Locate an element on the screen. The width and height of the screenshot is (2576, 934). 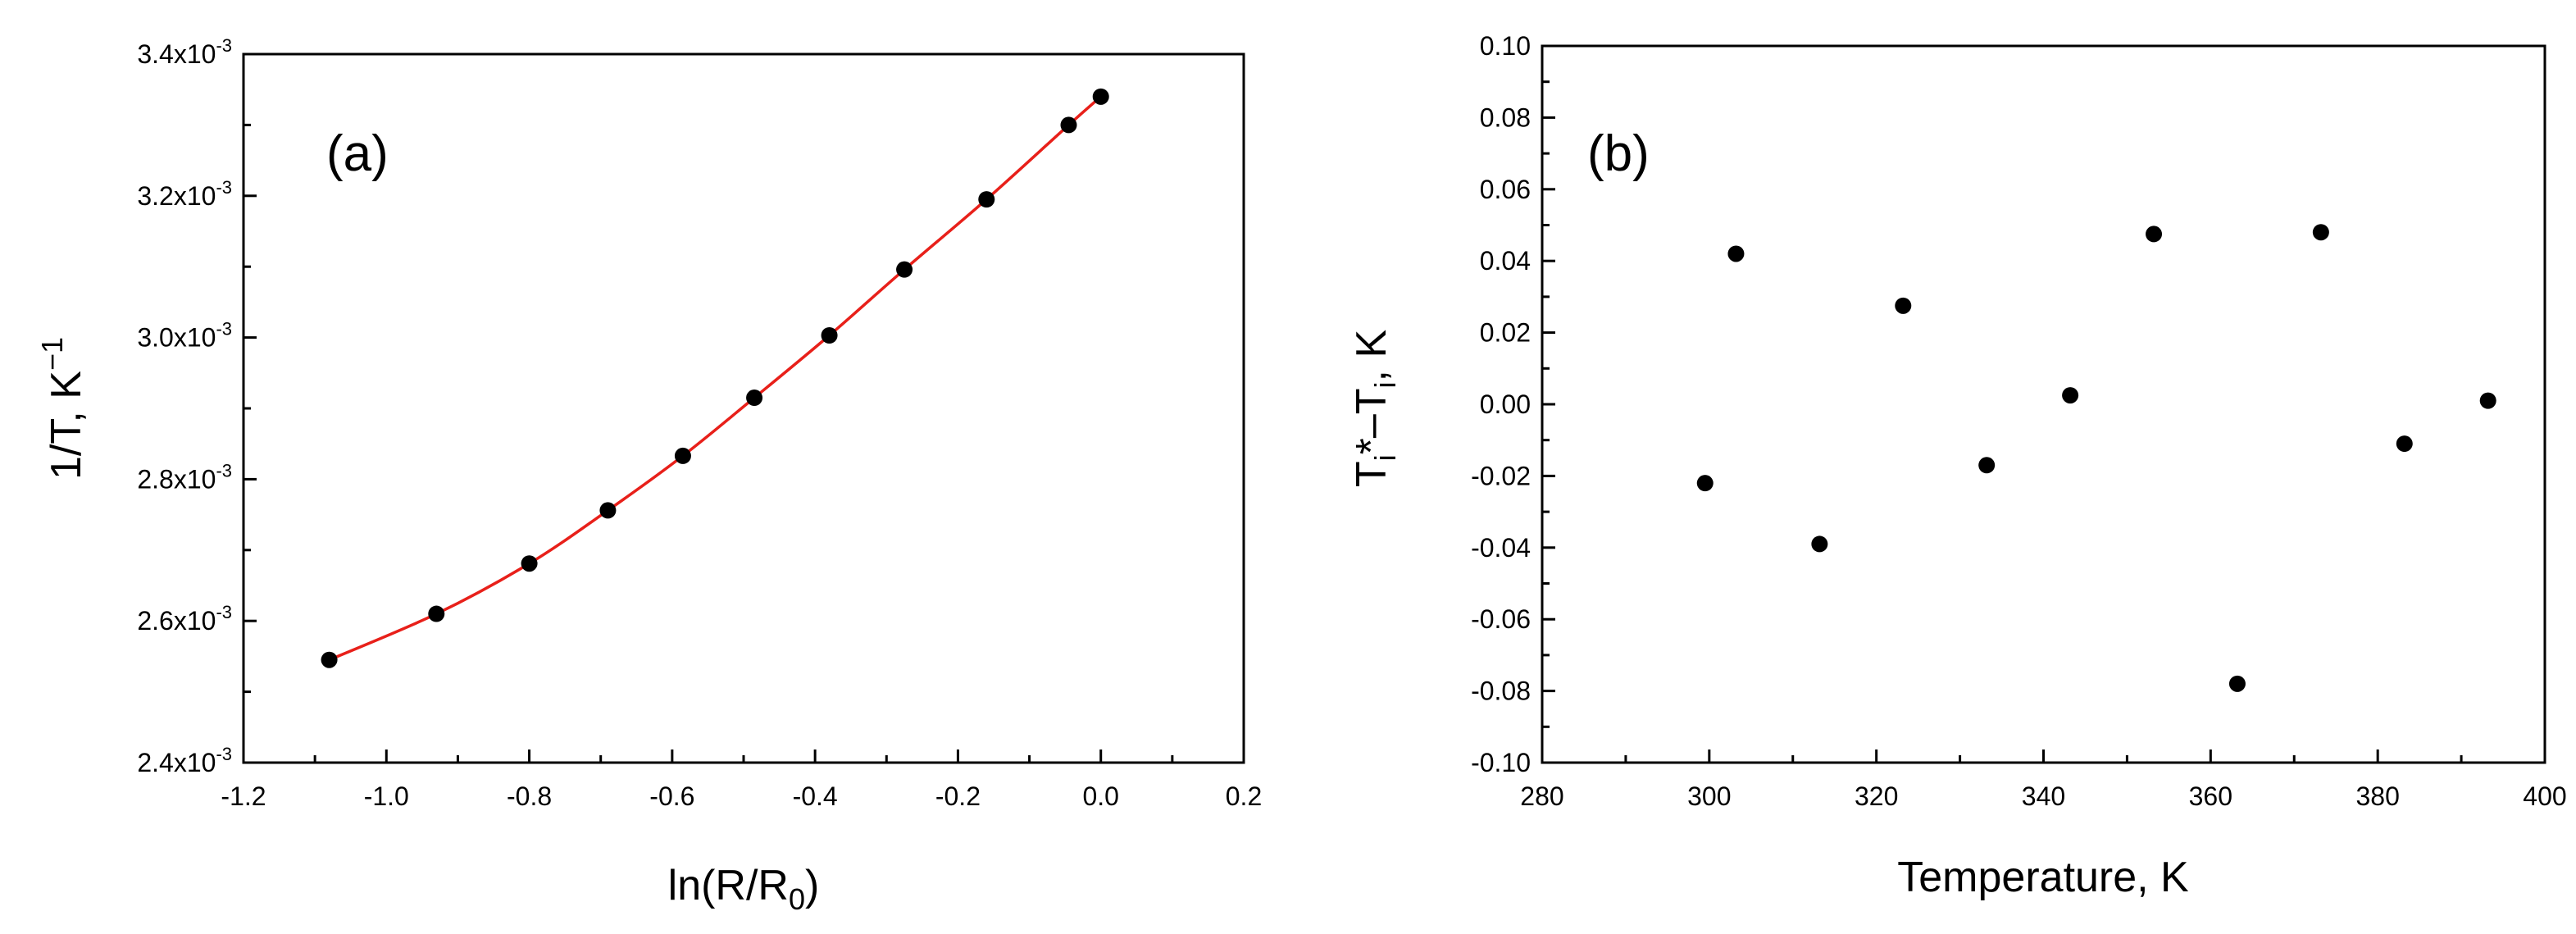
x-tick-label-a: -1.2 is located at coordinates (243, 796).